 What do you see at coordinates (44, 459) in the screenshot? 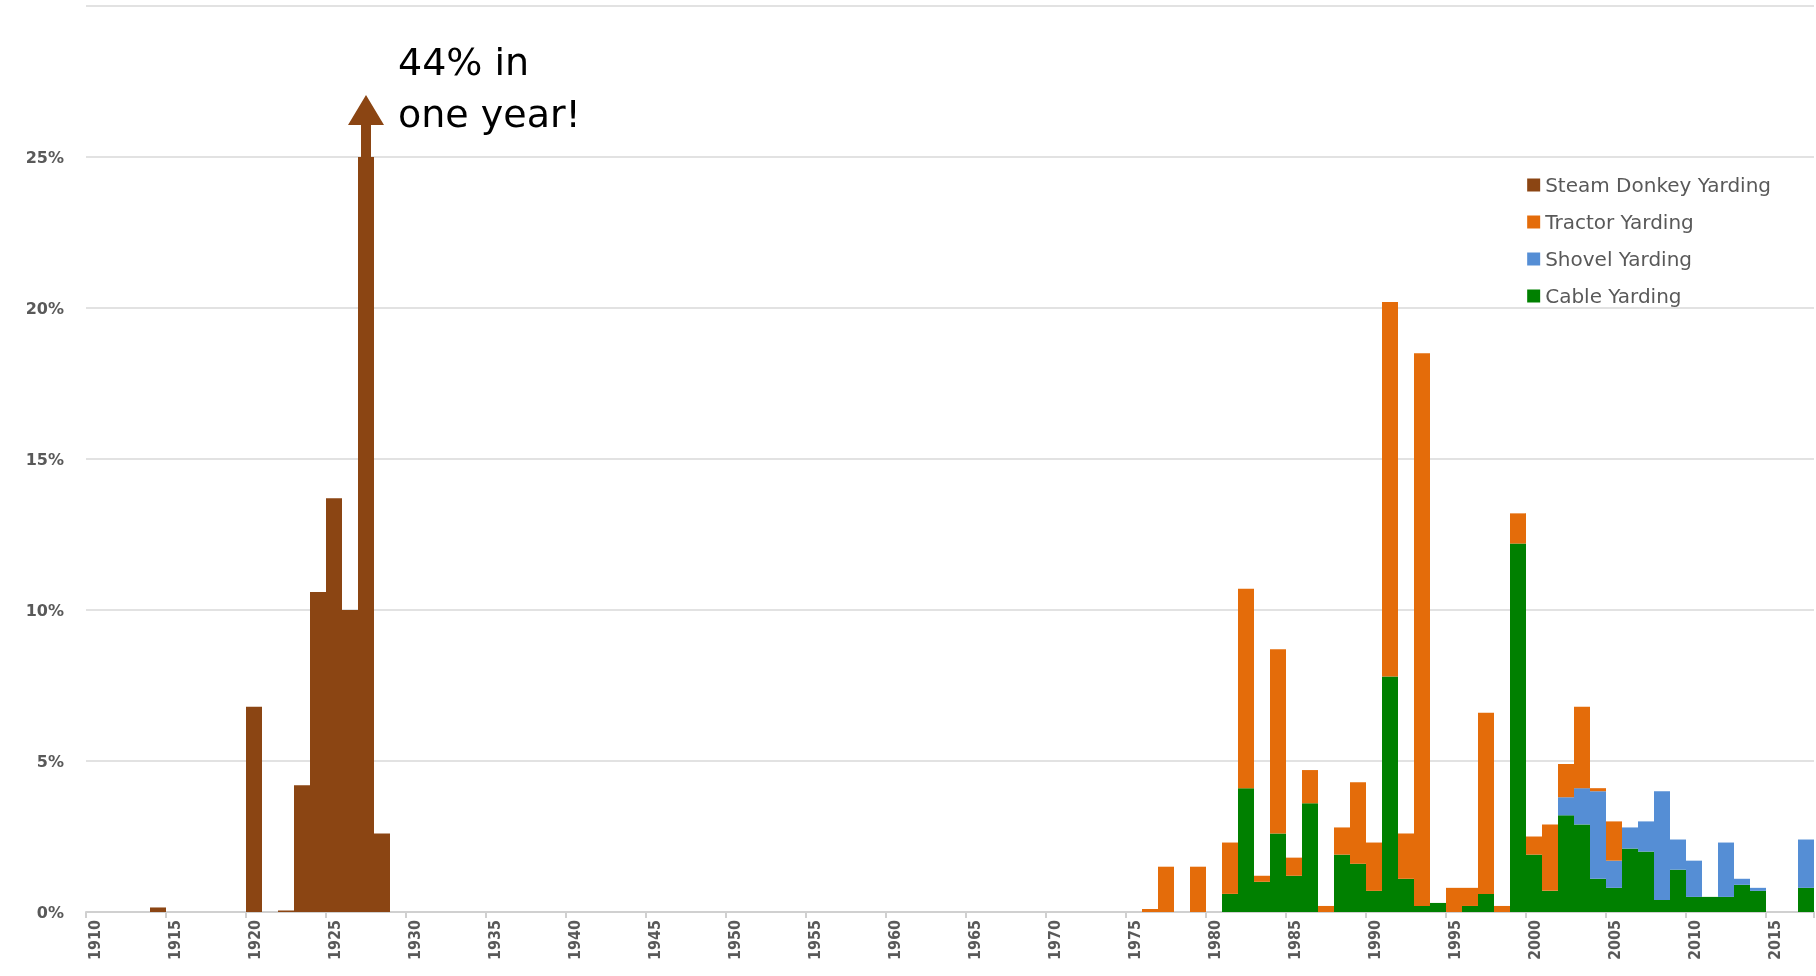
I see `y-tick-label: 15%` at bounding box center [44, 459].